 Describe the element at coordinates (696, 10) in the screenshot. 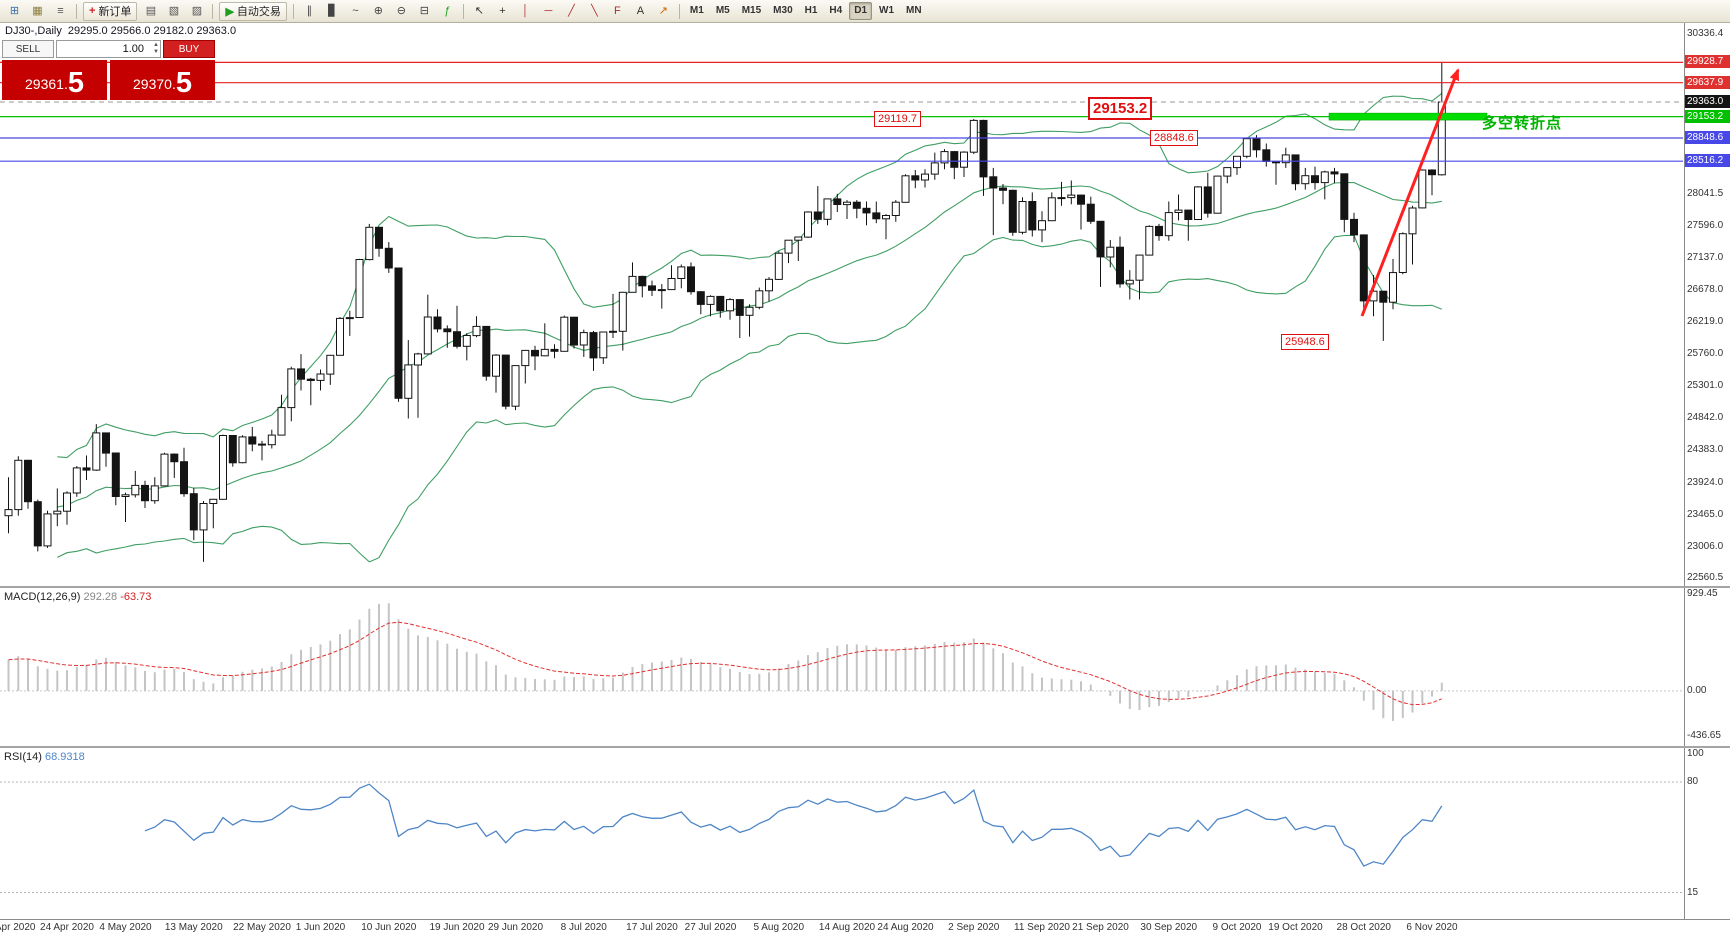

I see `timeframe-M1-button: M1` at that location.